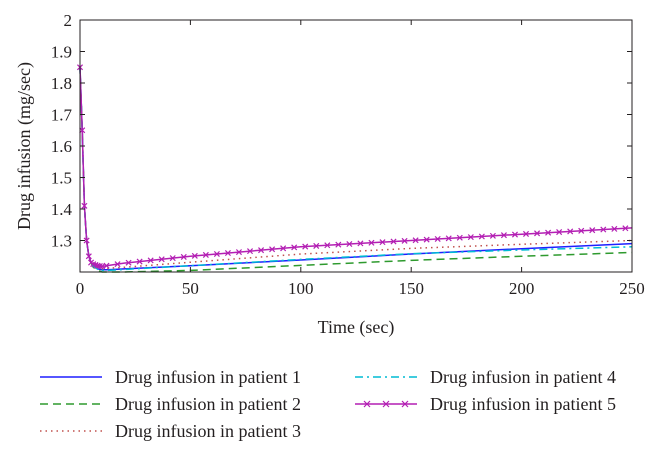 The height and width of the screenshot is (455, 670). Describe the element at coordinates (68, 20) in the screenshot. I see `y-tick-label: 2` at that location.